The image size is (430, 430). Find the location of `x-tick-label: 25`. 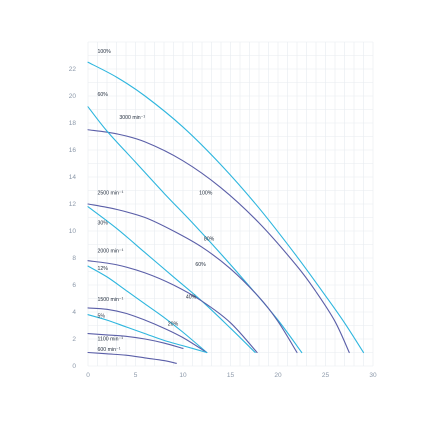

x-tick-label: 25 is located at coordinates (326, 375).